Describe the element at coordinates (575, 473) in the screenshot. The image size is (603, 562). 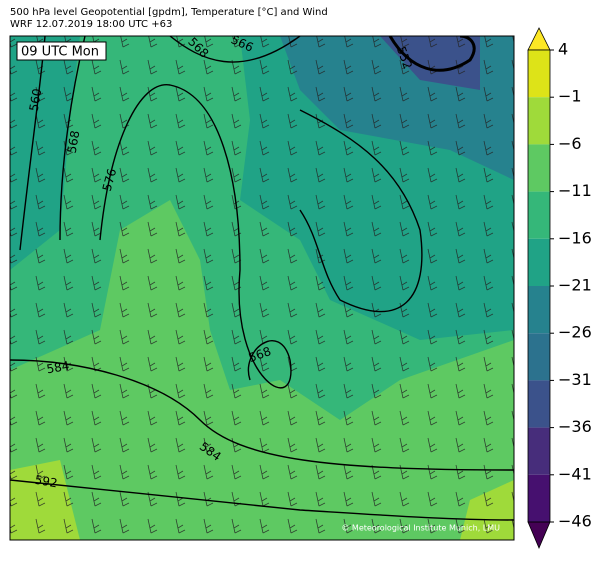
I see `colorbar-tick-label: −41` at that location.